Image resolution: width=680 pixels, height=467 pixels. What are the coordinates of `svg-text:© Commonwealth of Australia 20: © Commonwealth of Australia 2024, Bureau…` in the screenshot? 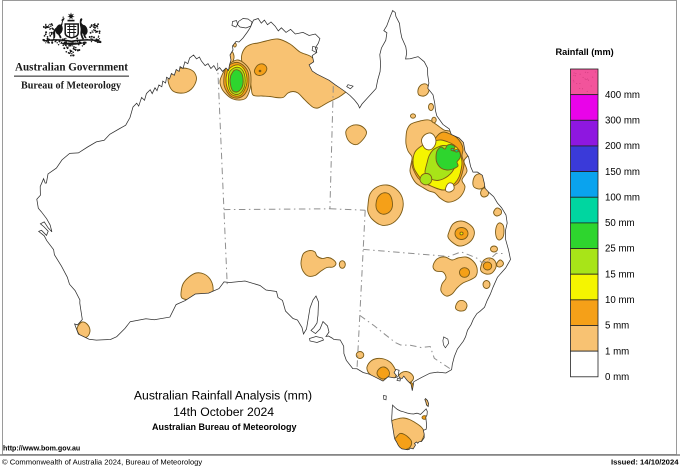 It's located at (102, 461).